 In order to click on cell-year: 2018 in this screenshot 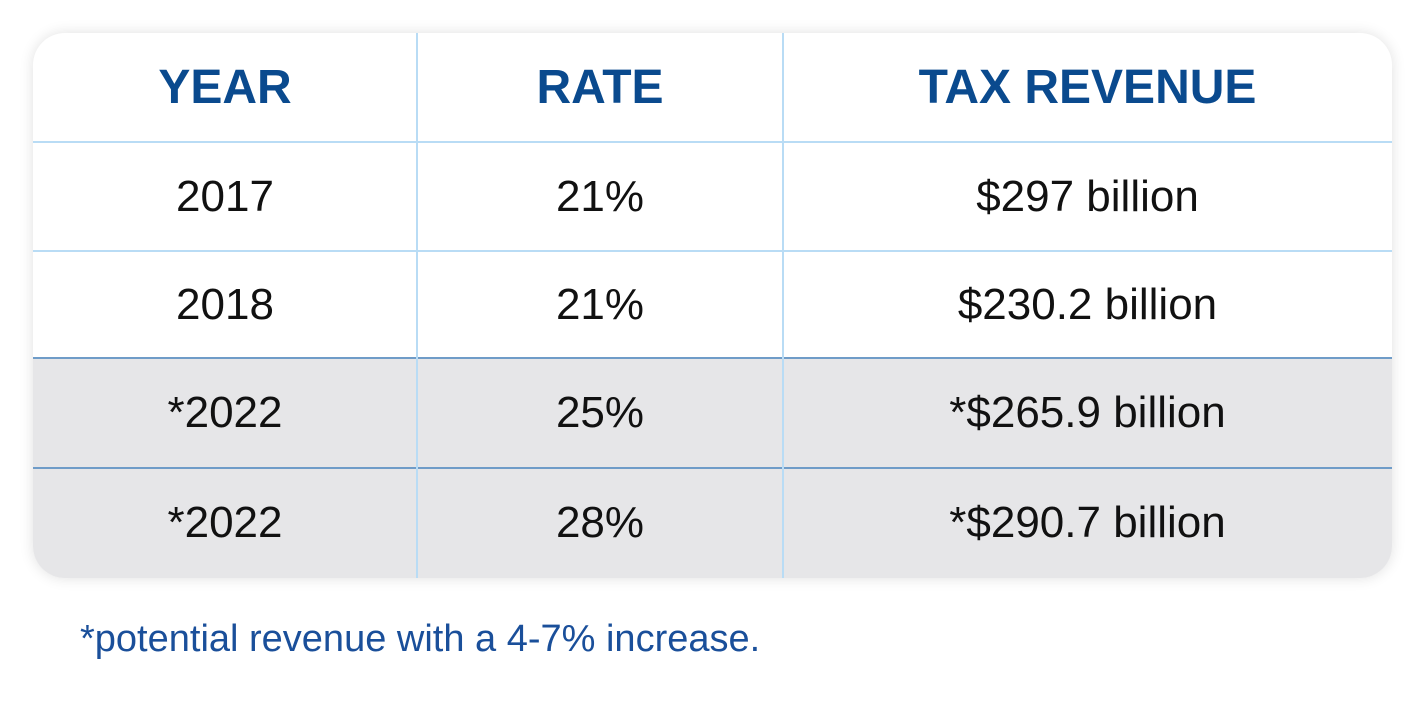, I will do `click(225, 304)`.